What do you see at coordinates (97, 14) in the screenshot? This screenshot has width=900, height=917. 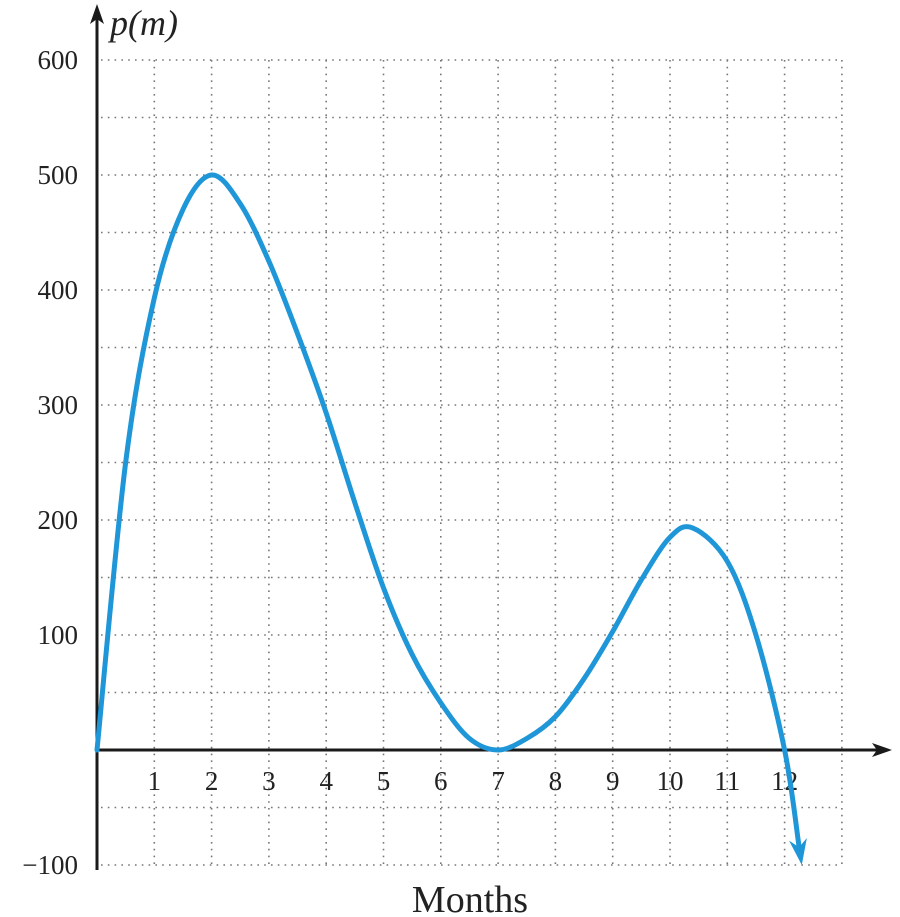 I see `y-axis-arrow-icon` at bounding box center [97, 14].